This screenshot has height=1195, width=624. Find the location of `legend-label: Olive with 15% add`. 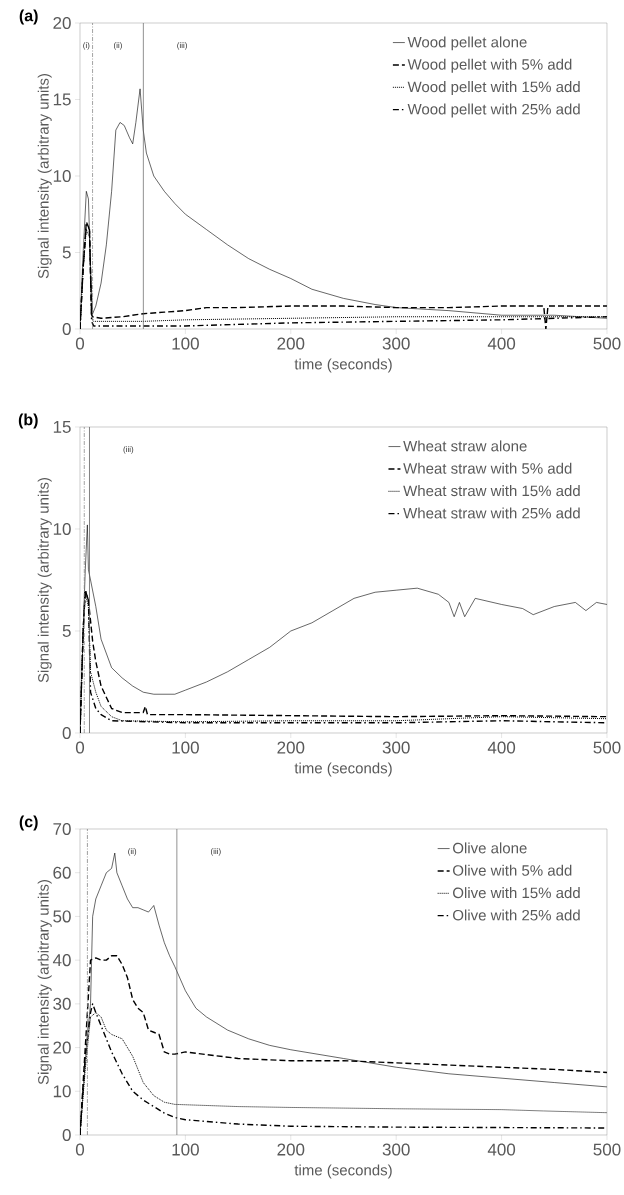

legend-label: Olive with 15% add is located at coordinates (516, 893).